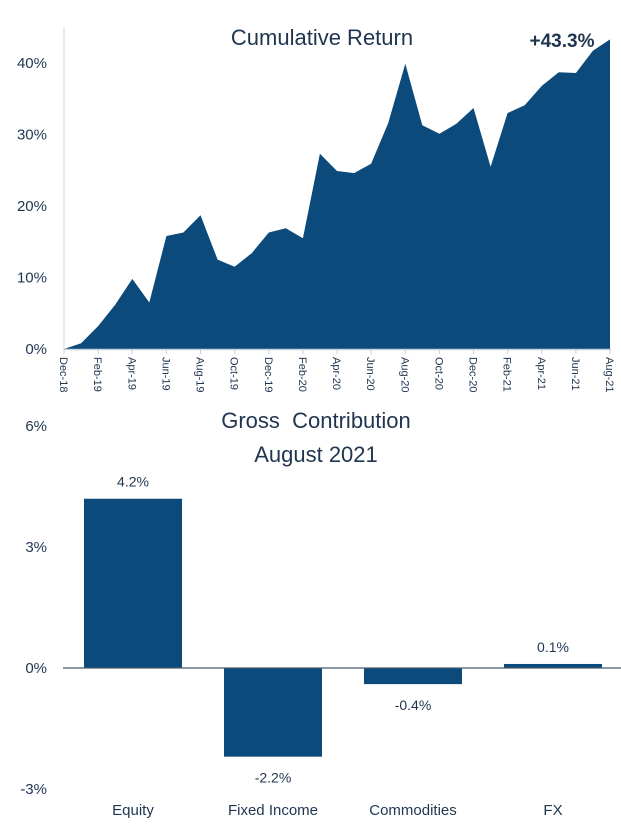 This screenshot has width=621, height=827. What do you see at coordinates (36, 349) in the screenshot?
I see `y-tick-label: 0%` at bounding box center [36, 349].